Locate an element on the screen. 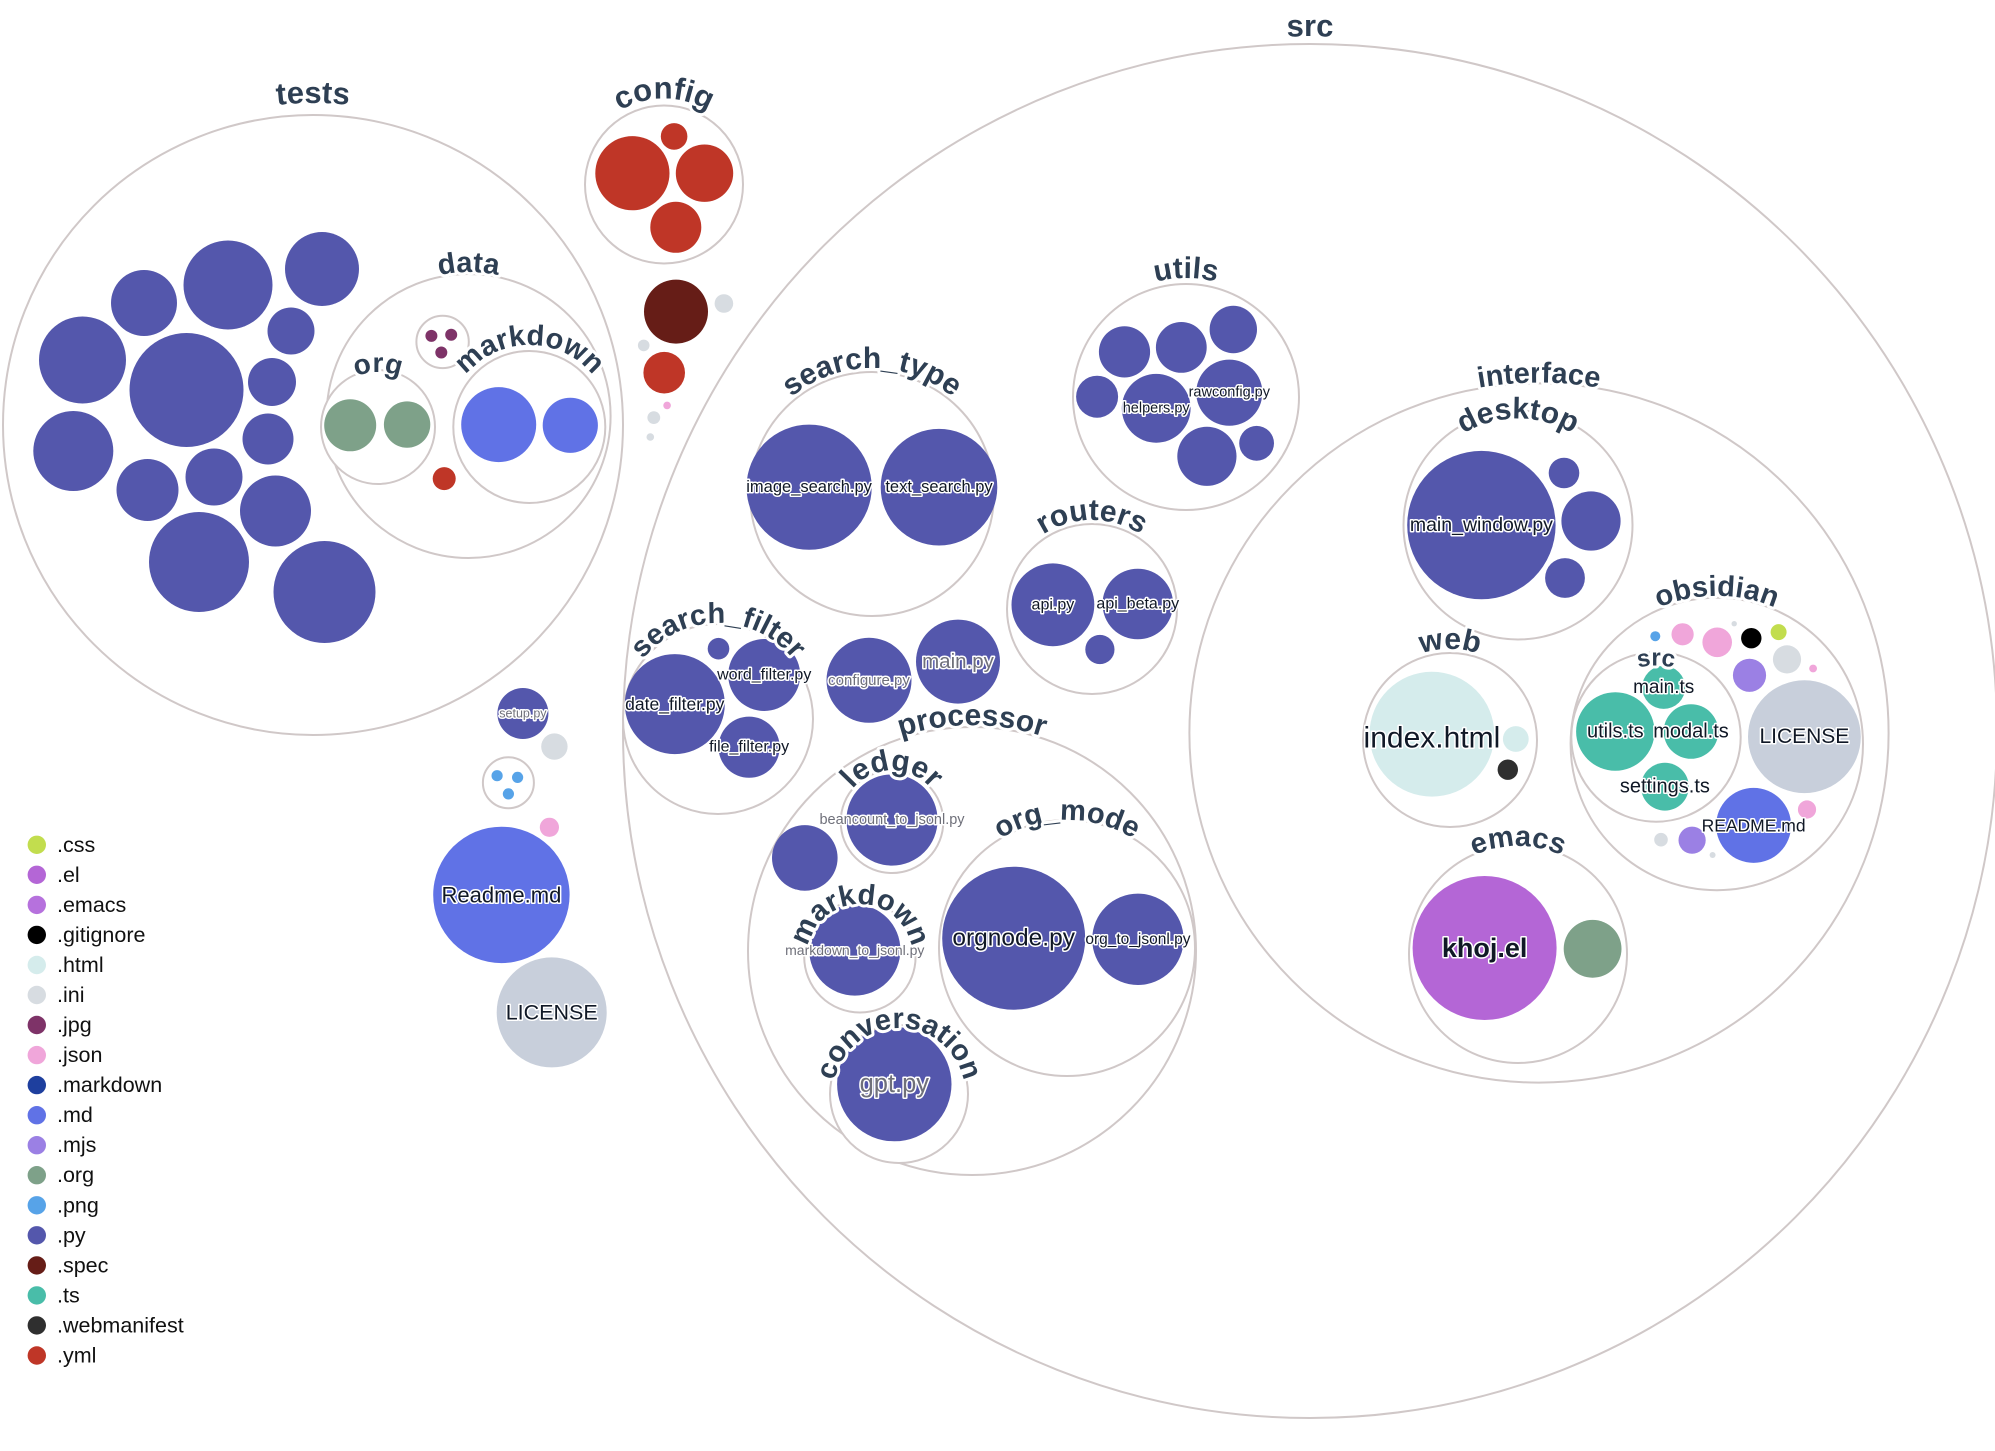 The height and width of the screenshot is (1451, 1995). svg-text: .png is located at coordinates (78, 1205).